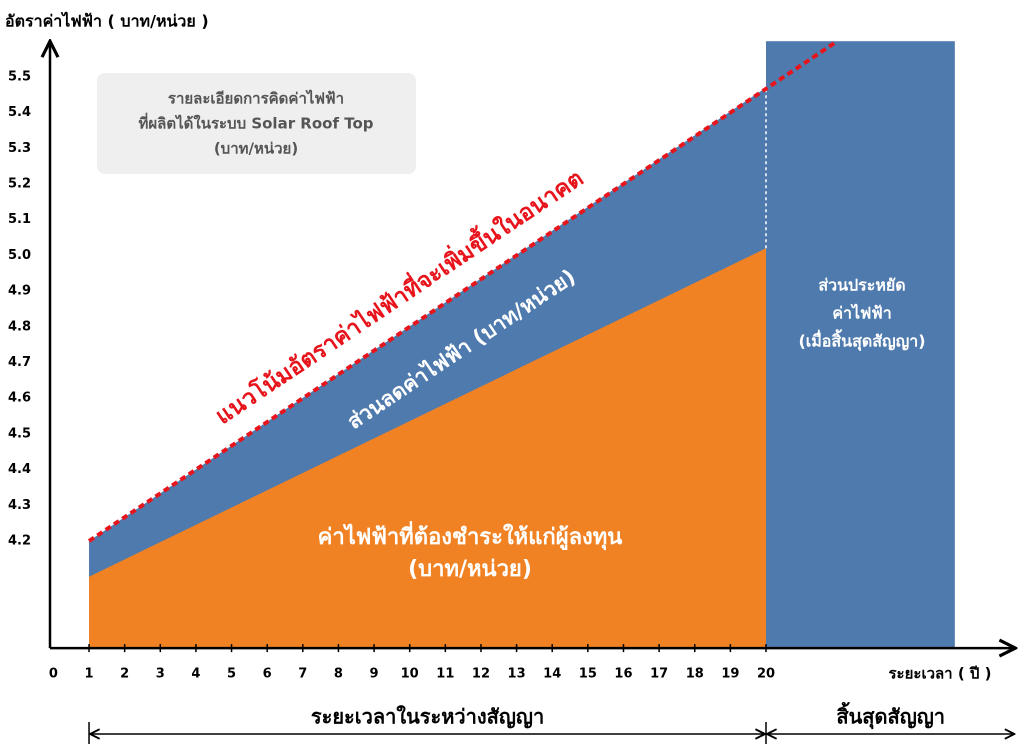  What do you see at coordinates (939, 674) in the screenshot?
I see `x-axis-label: ระยะเวลา ( ปี )` at bounding box center [939, 674].